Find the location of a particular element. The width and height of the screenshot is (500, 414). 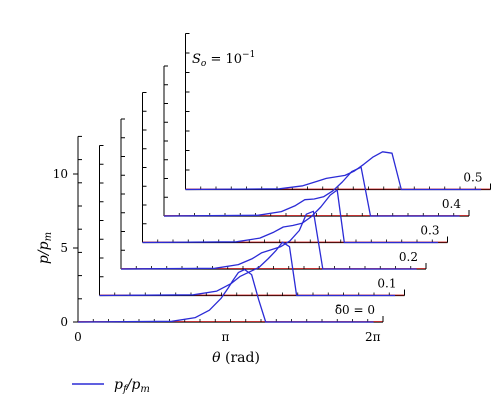

y-tick-label: 5 is located at coordinates (64, 248).